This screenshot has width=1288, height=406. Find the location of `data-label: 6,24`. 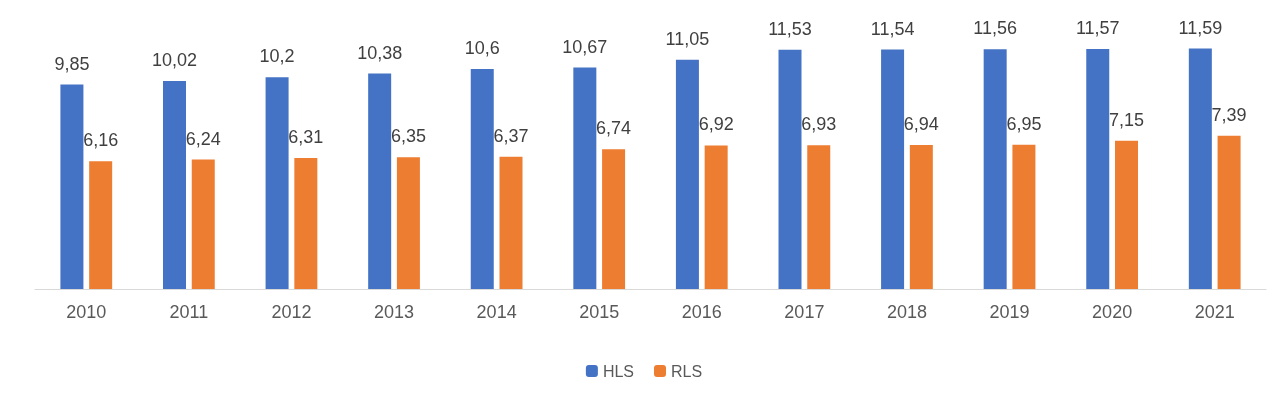

data-label: 6,24 is located at coordinates (203, 138).